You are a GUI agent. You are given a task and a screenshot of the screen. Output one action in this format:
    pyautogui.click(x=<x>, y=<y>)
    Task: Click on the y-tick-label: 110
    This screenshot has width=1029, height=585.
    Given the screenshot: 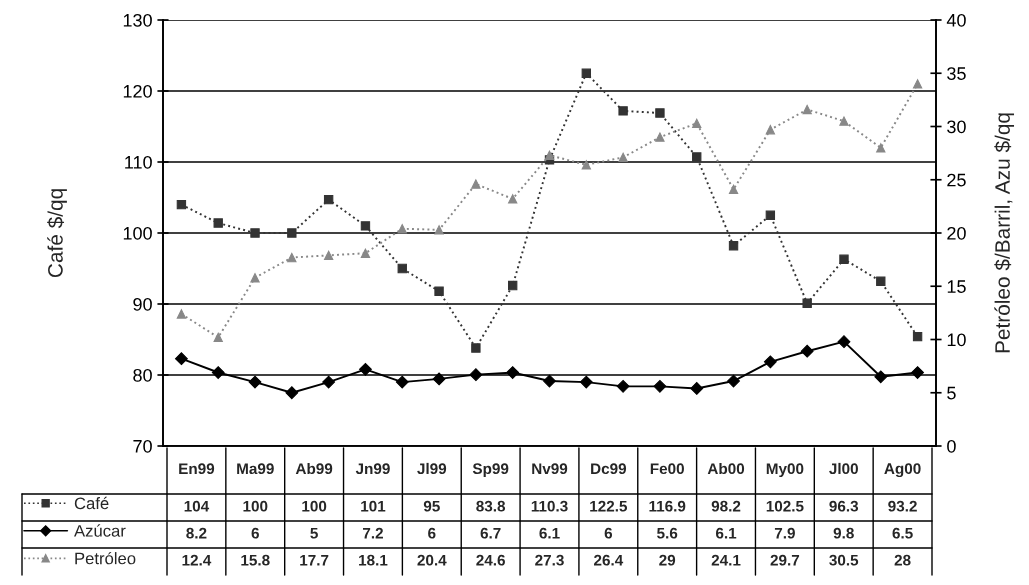 What is the action you would take?
    pyautogui.click(x=138, y=162)
    